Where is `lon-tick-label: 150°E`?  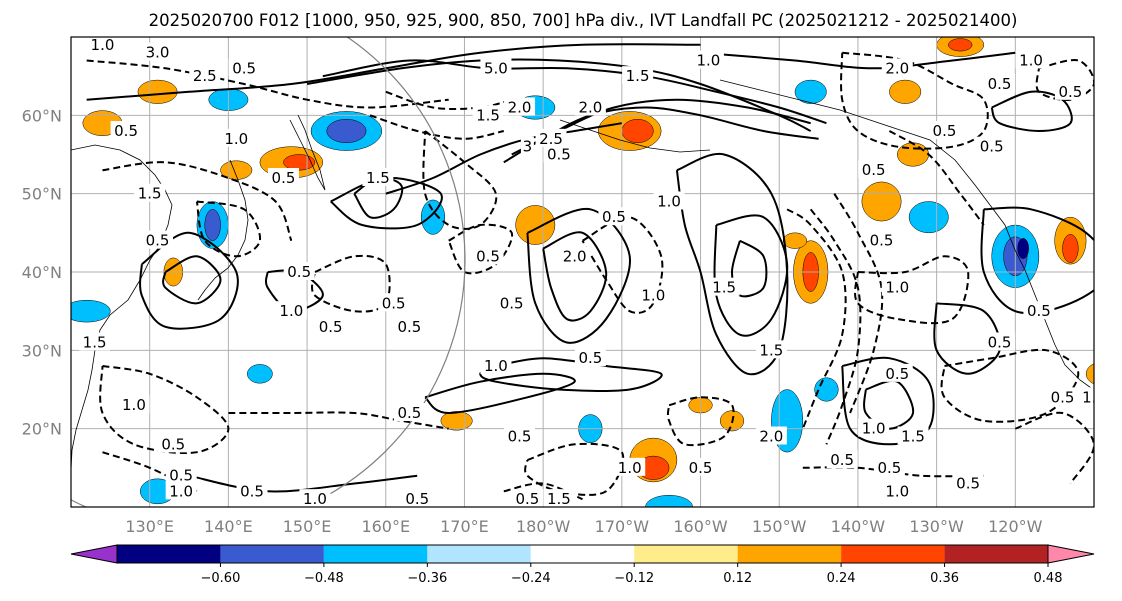
lon-tick-label: 150°E is located at coordinates (307, 526).